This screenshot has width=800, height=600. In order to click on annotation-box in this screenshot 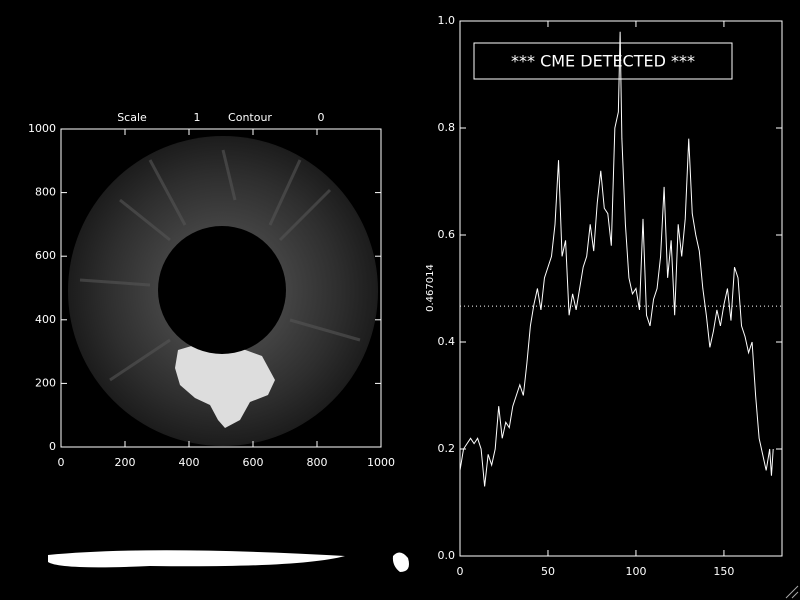, I will do `click(603, 61)`.